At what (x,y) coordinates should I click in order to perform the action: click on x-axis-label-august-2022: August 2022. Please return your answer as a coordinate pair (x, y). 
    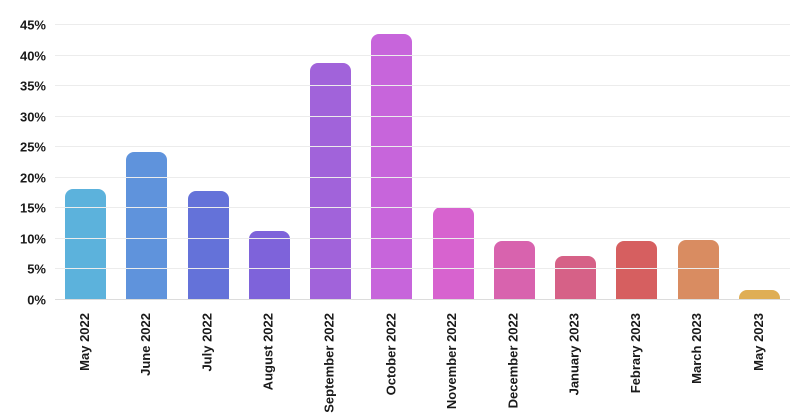
    Looking at the image, I should click on (268, 352).